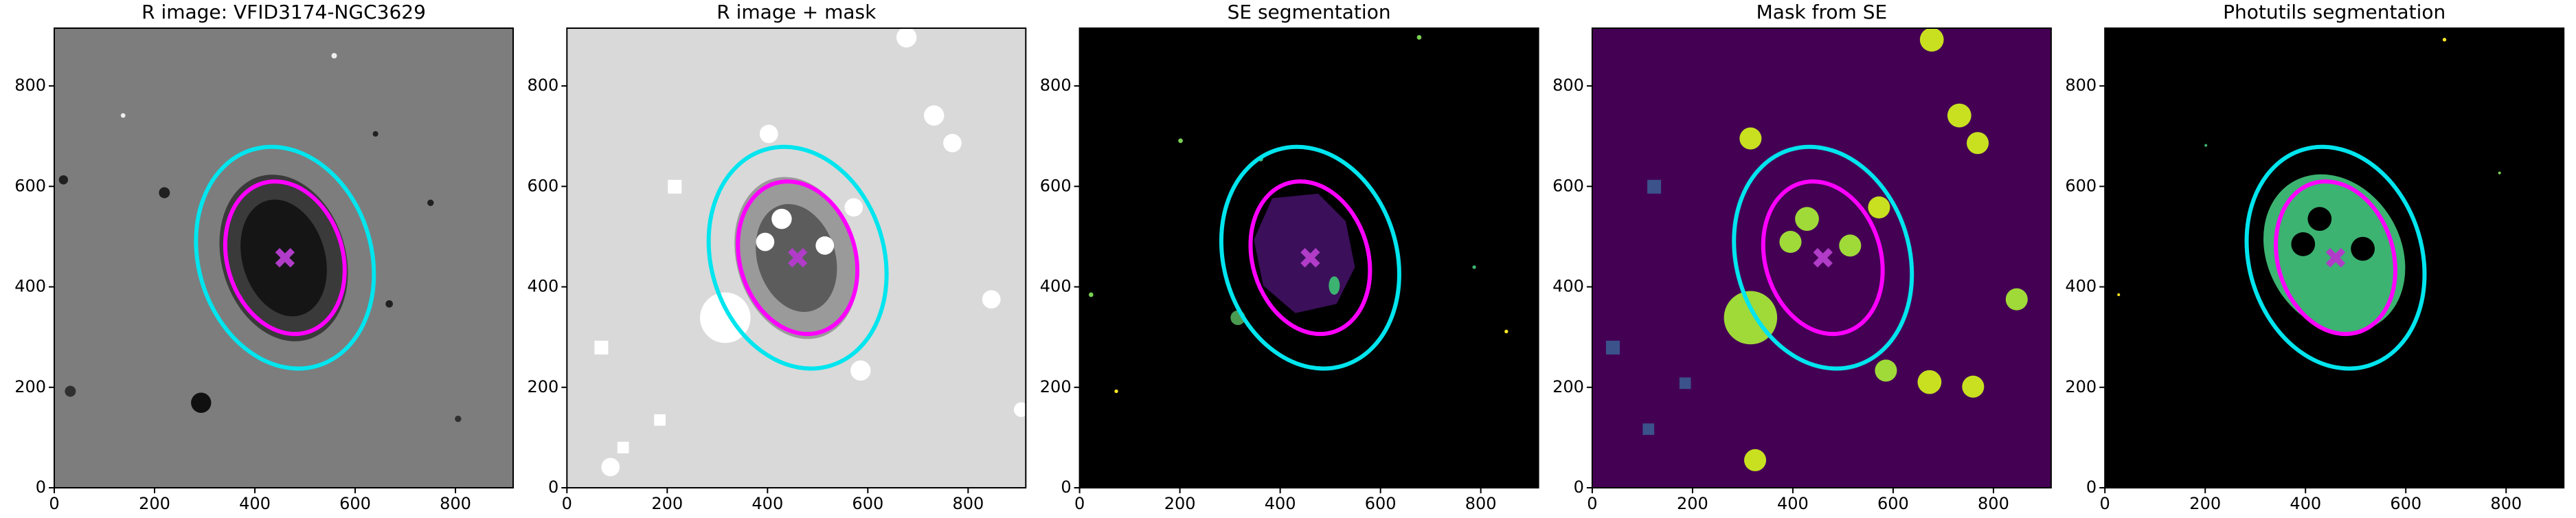 Image resolution: width=2576 pixels, height=518 pixels. I want to click on panel-title: R image: VFID3174-NGC3629, so click(284, 12).